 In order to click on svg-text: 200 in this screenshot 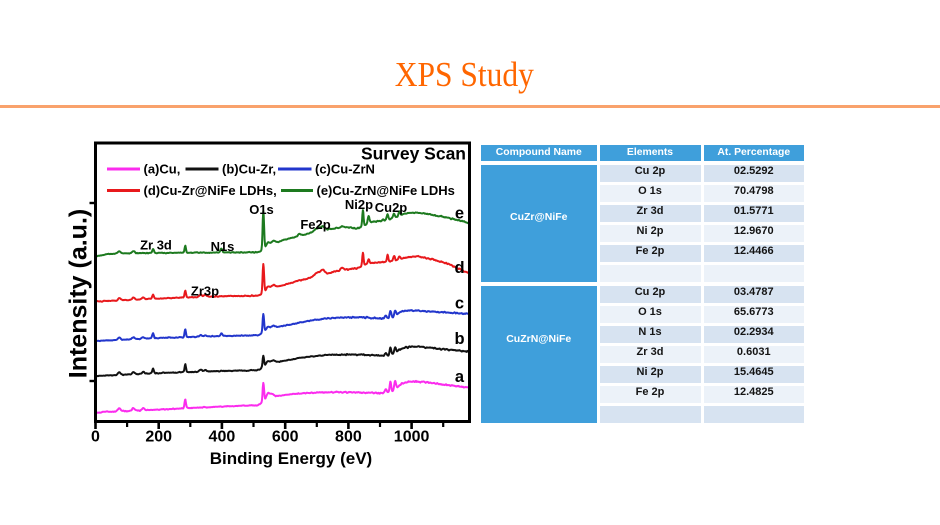, I will do `click(158, 437)`.